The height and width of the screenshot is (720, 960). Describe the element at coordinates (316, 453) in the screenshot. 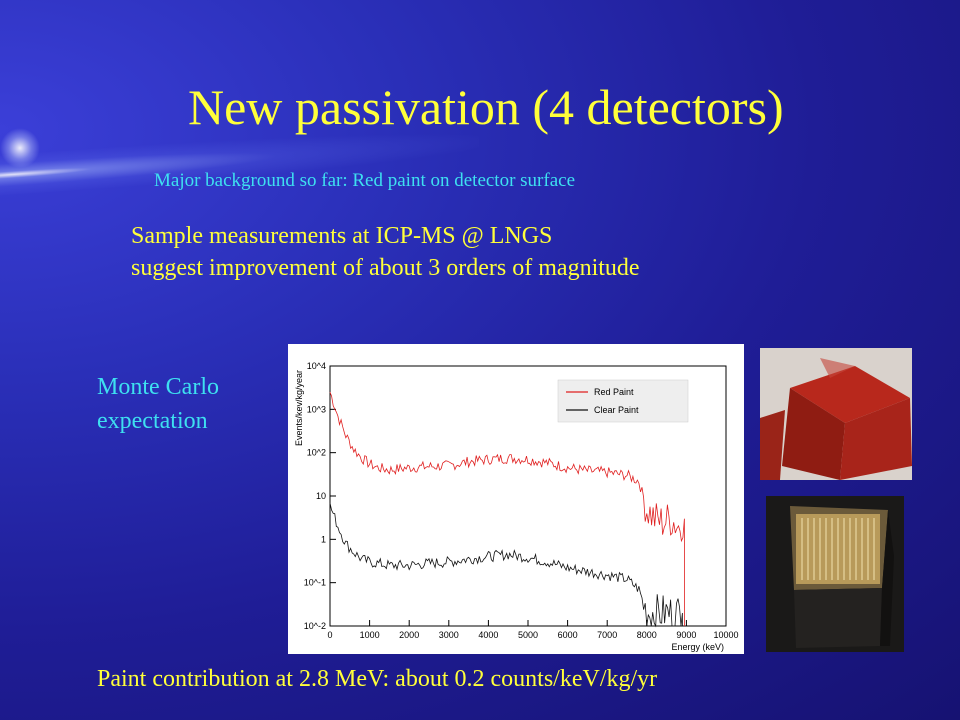

I see `y-tick-label: 10^2` at that location.